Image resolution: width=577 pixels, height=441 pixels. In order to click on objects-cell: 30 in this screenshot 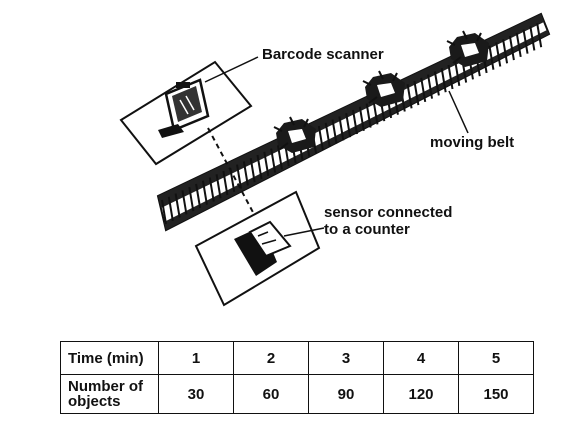, I will do `click(196, 394)`.